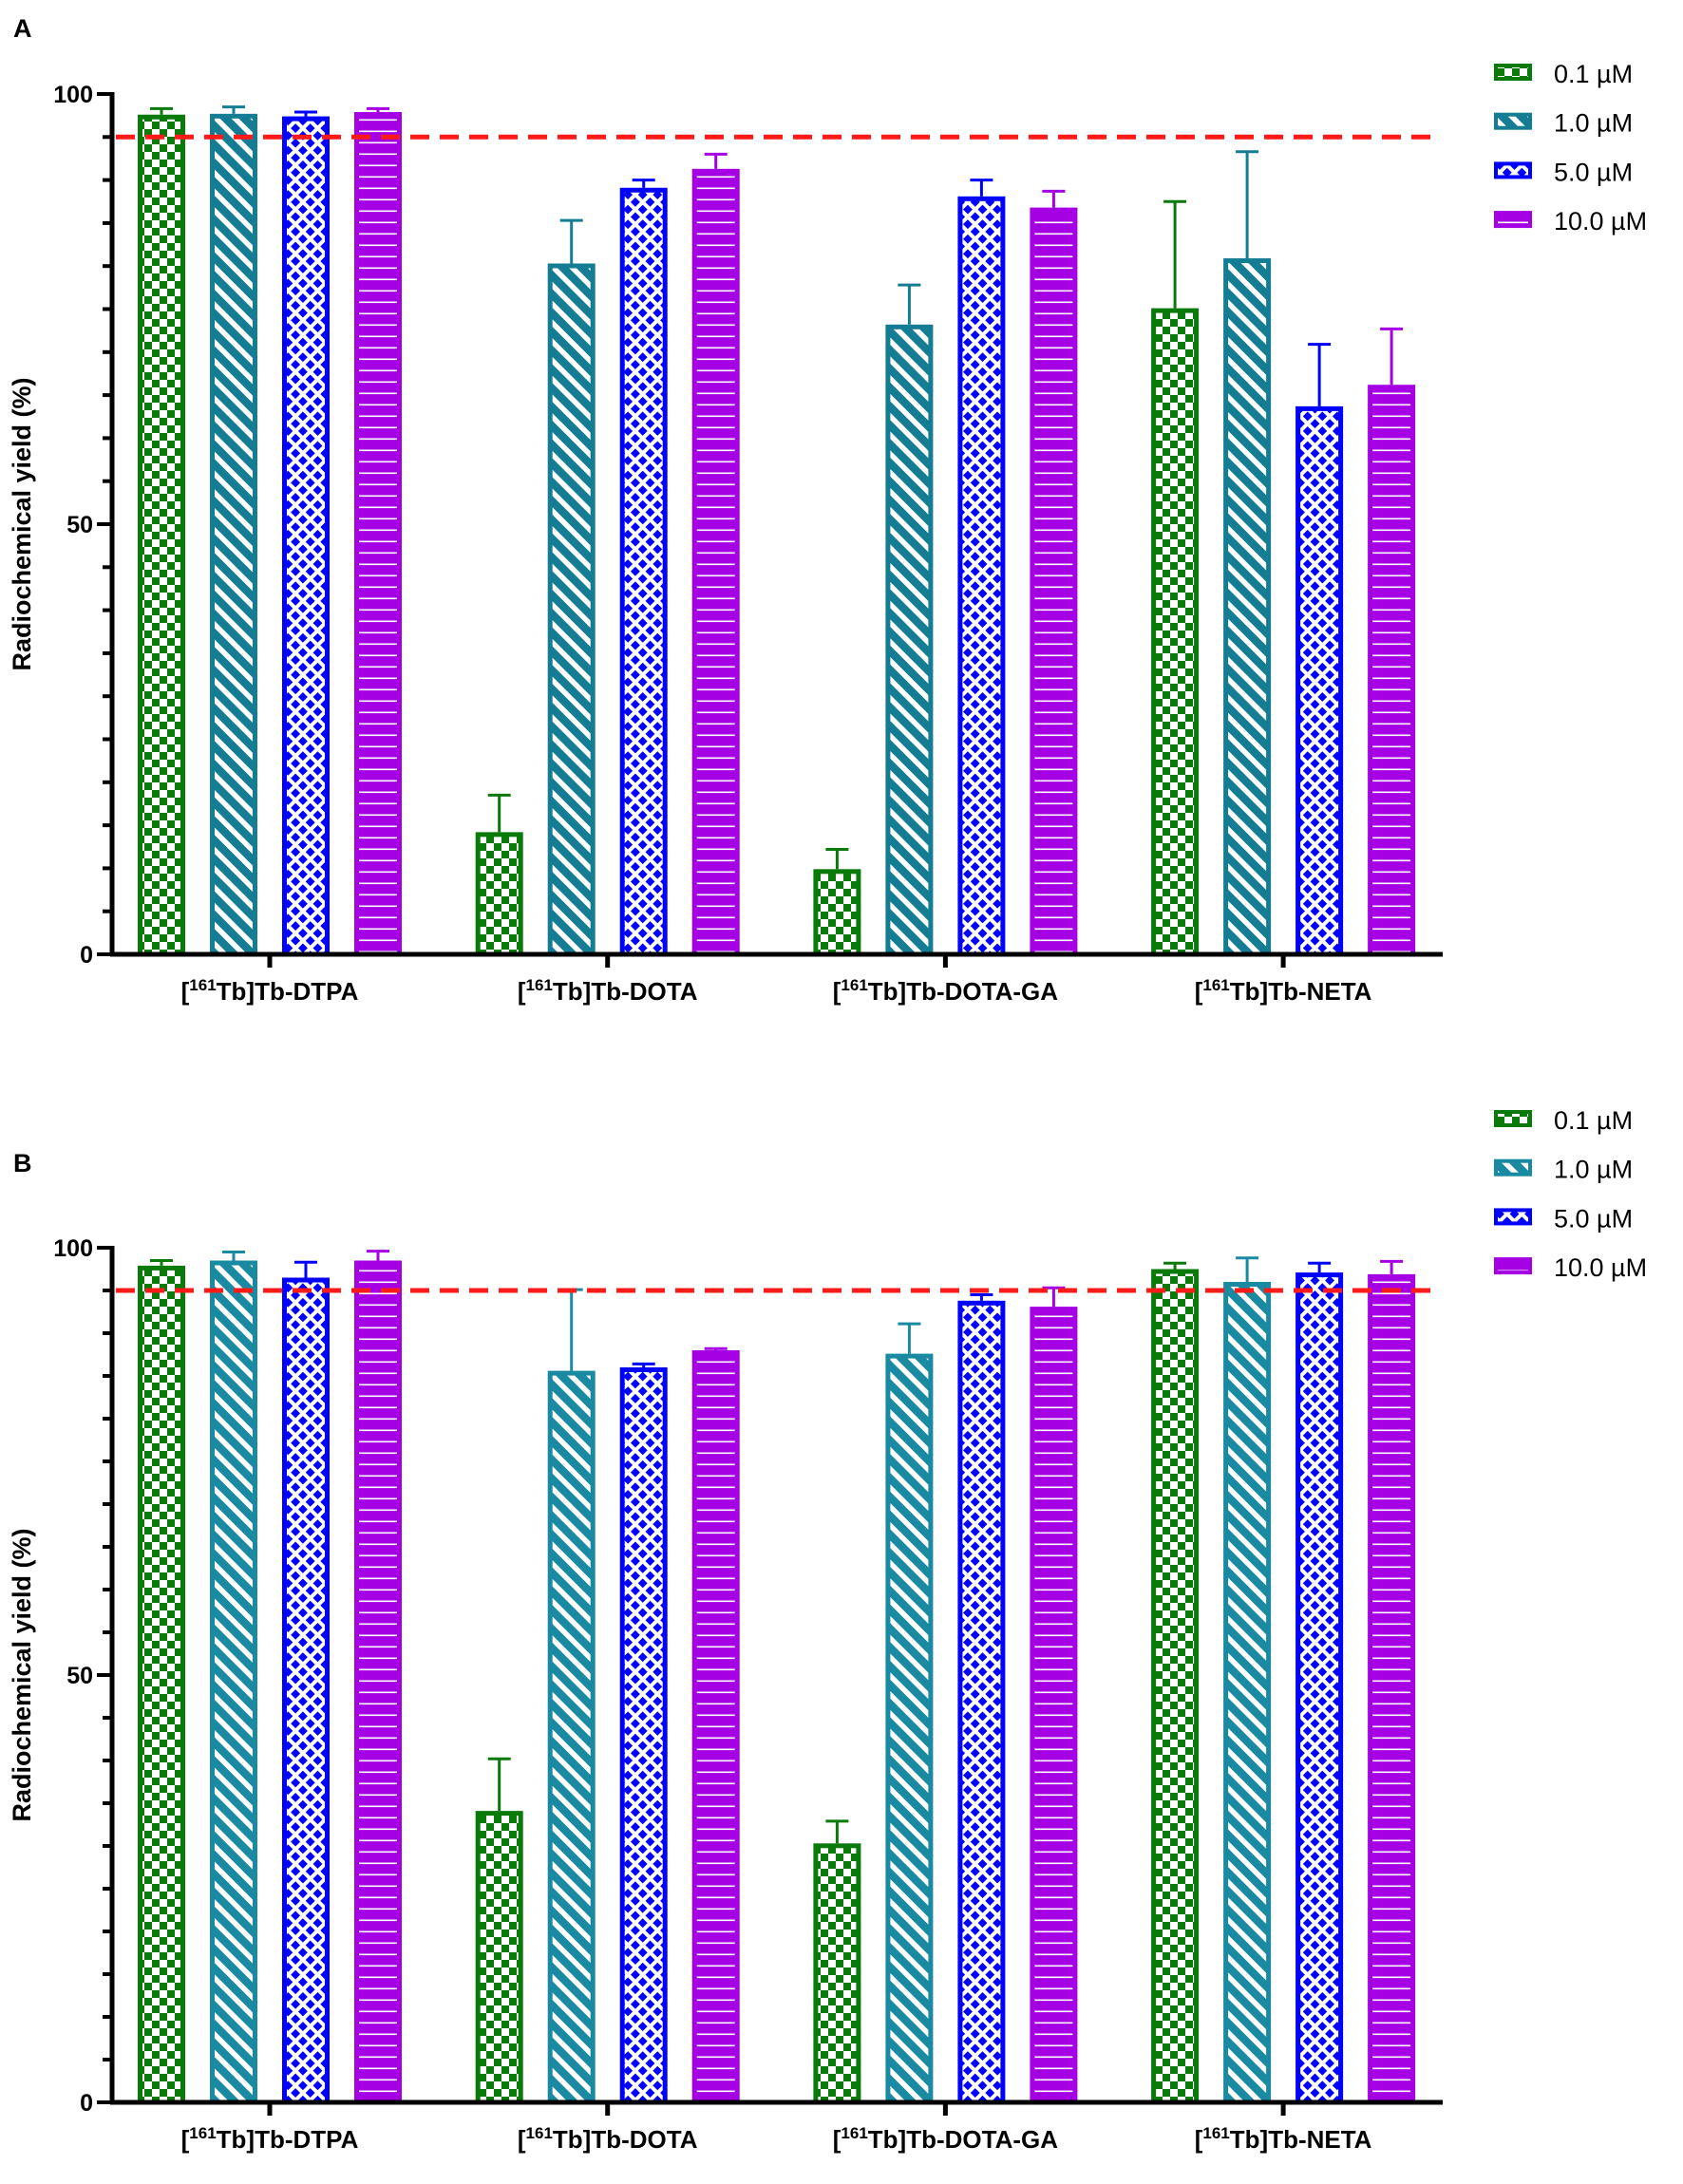 This screenshot has height=2184, width=1683. Describe the element at coordinates (73, 1248) in the screenshot. I see `y-tick-label: 100` at that location.